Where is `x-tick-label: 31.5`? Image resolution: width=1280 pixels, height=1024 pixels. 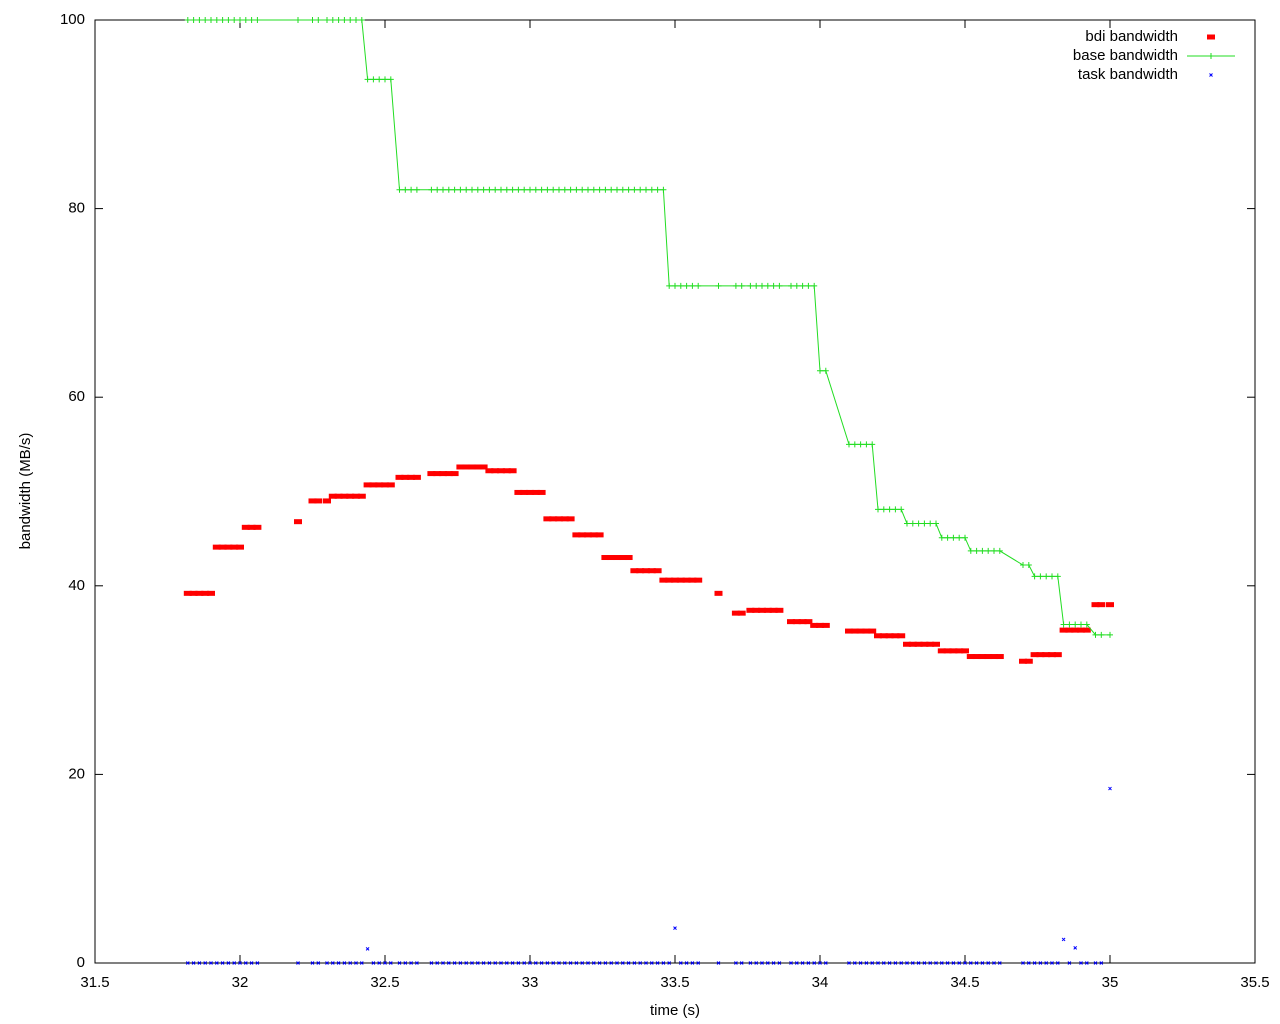
x-tick-label: 31.5 is located at coordinates (94, 982).